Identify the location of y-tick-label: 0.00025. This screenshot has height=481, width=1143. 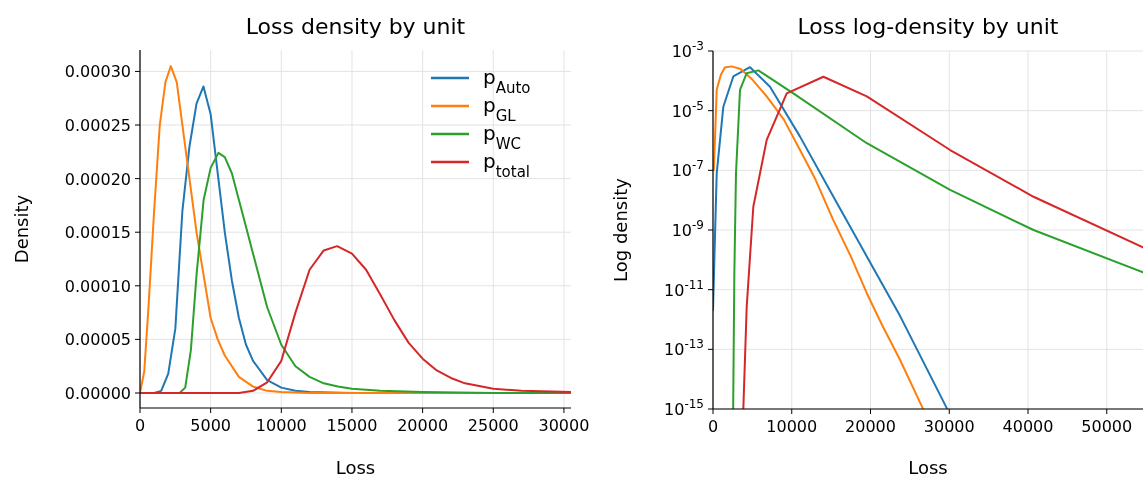
(97, 126).